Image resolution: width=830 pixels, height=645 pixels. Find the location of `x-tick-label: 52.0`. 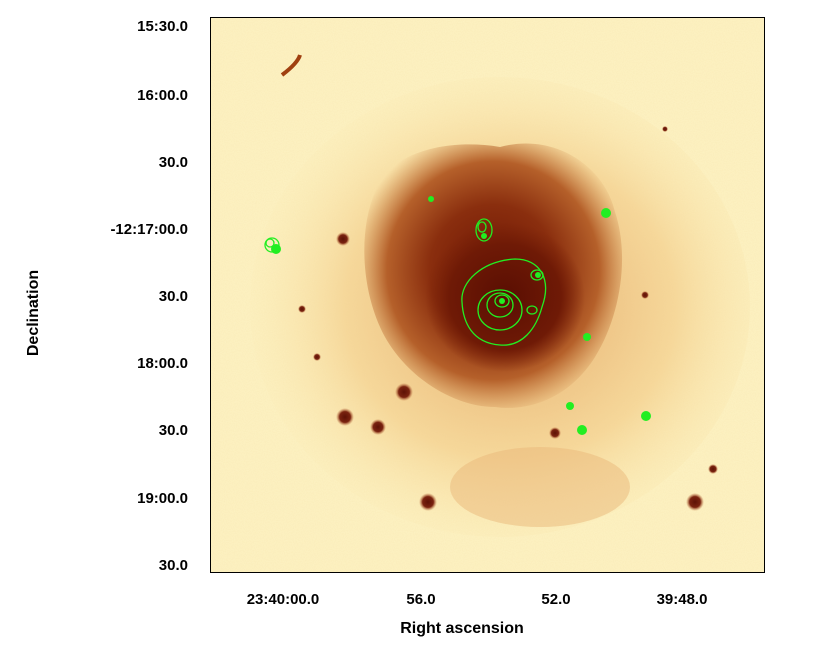

x-tick-label: 52.0 is located at coordinates (556, 599).